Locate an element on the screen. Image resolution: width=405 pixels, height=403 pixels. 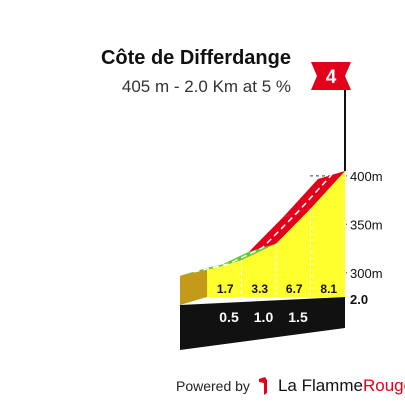
y-tick-label: 350m is located at coordinates (366, 224).